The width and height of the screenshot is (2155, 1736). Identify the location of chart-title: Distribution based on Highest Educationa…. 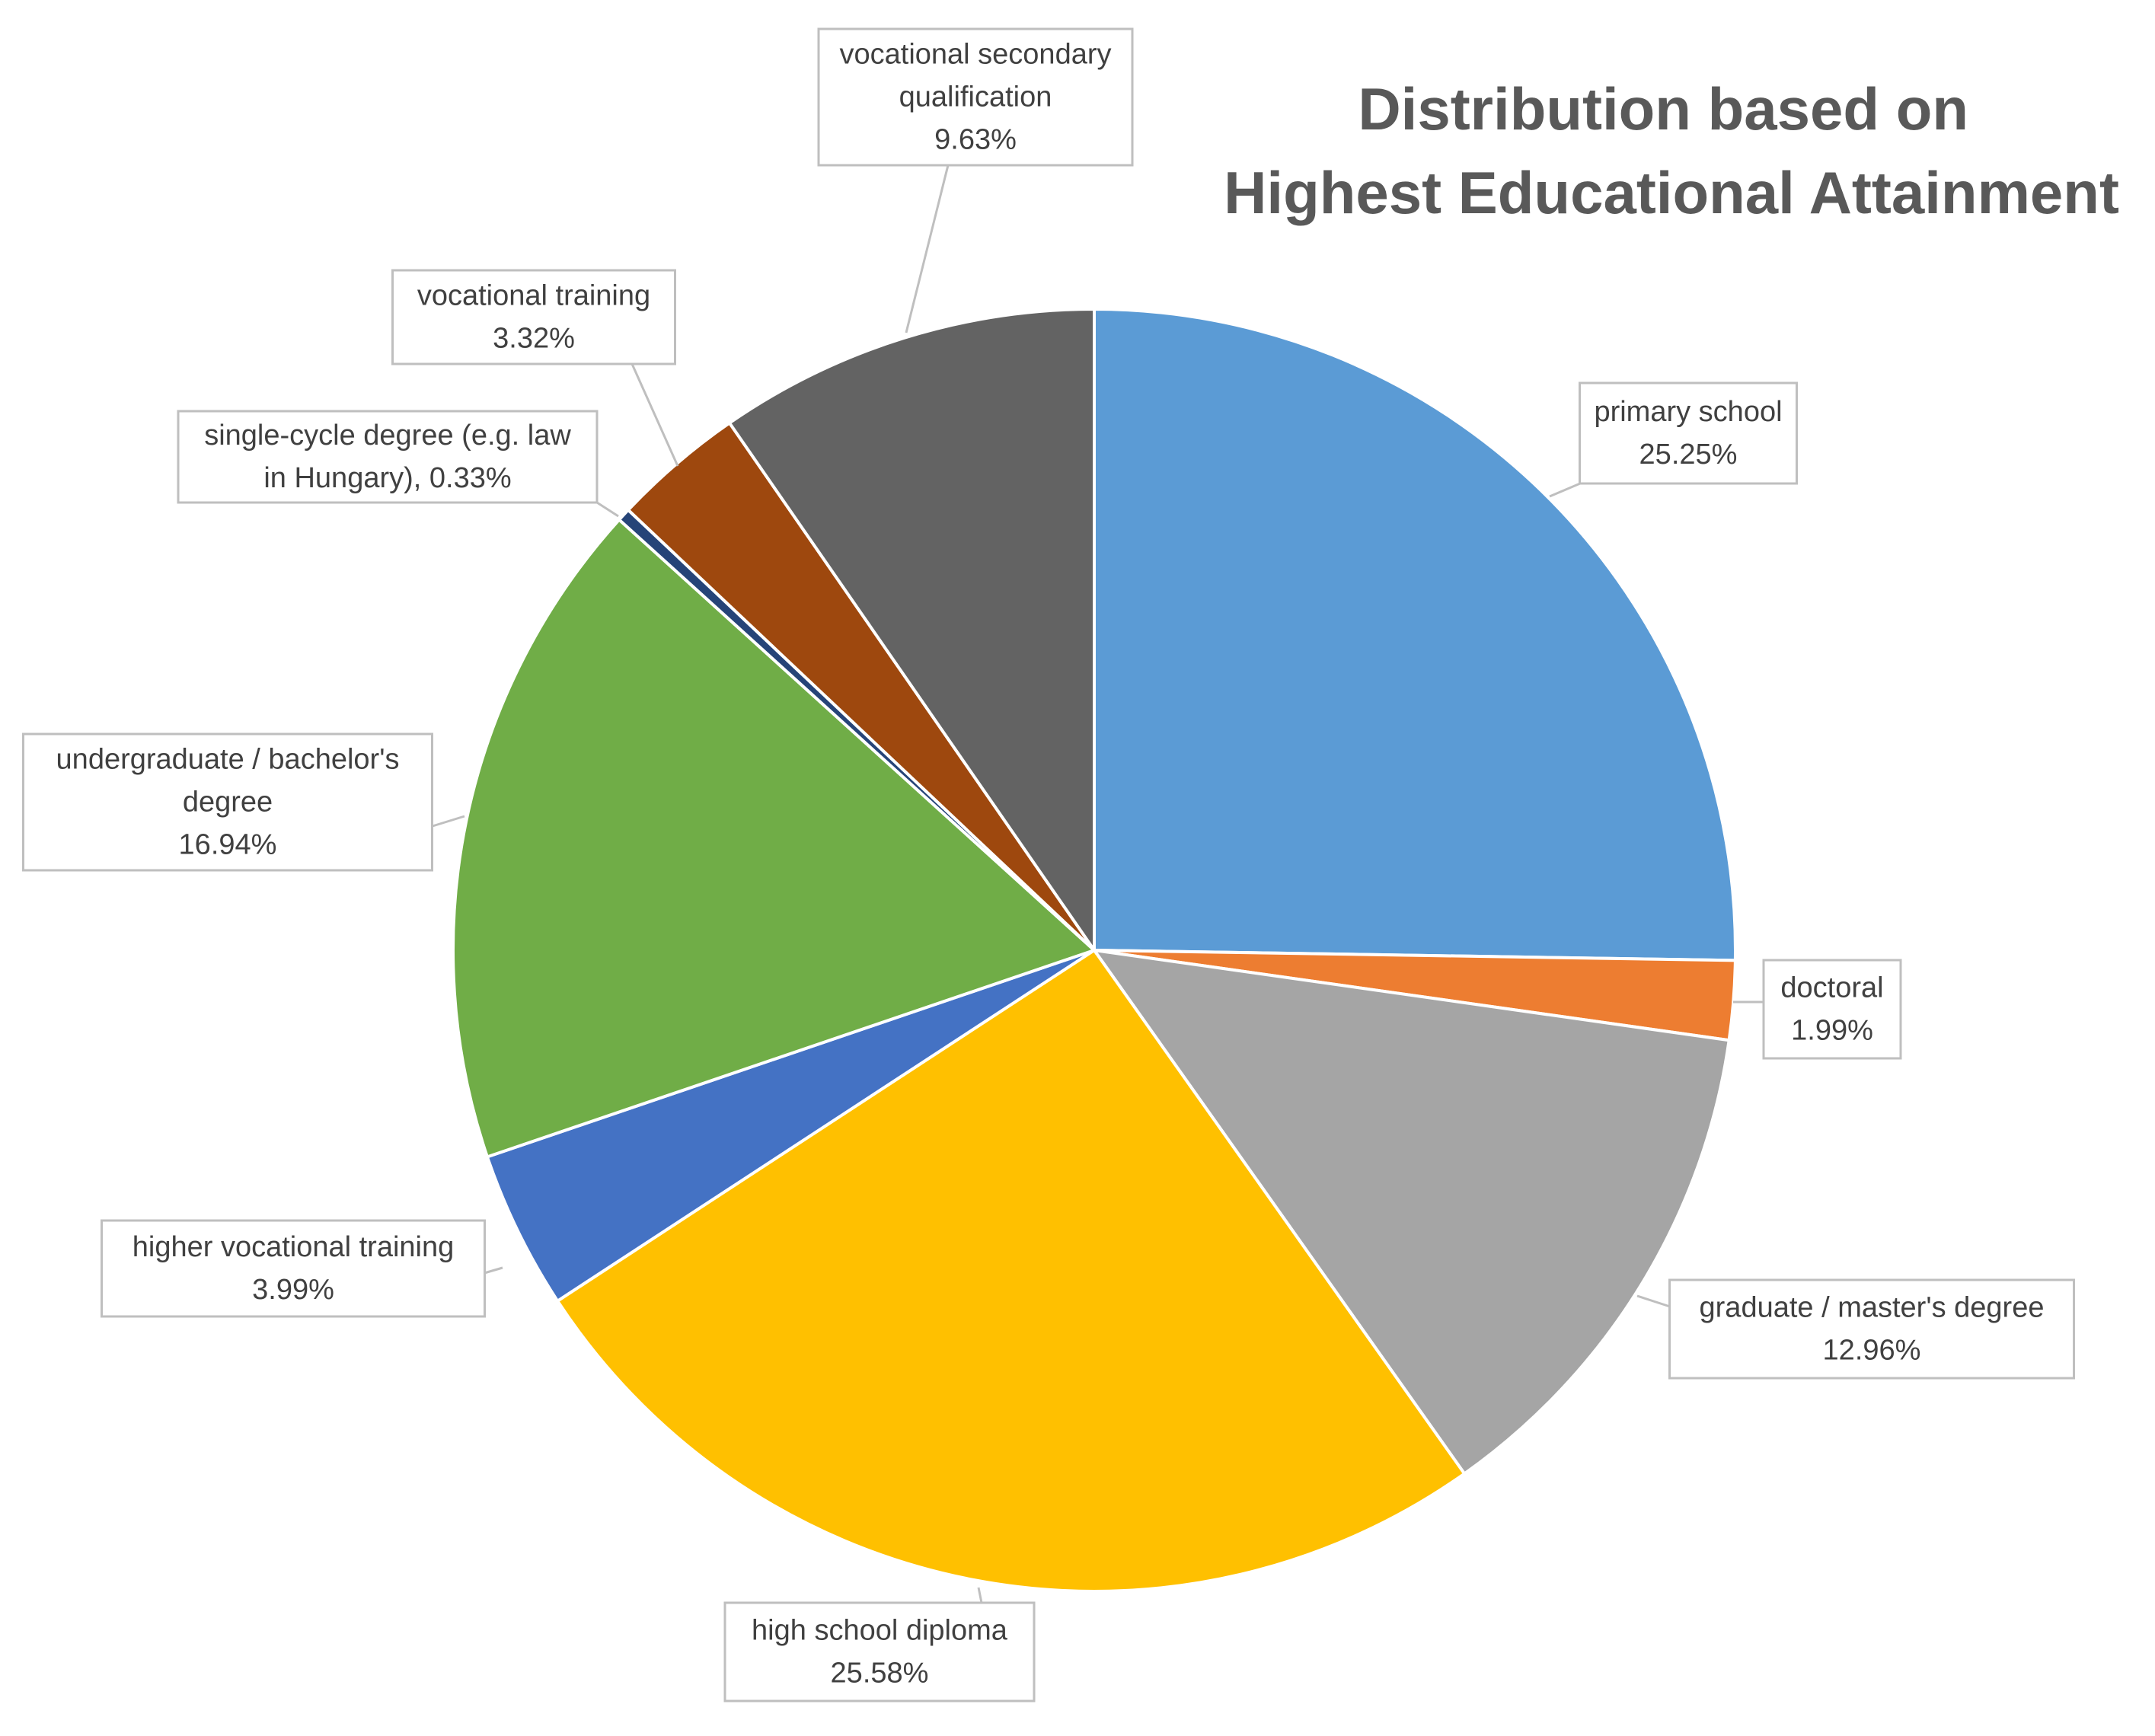
(1671, 150).